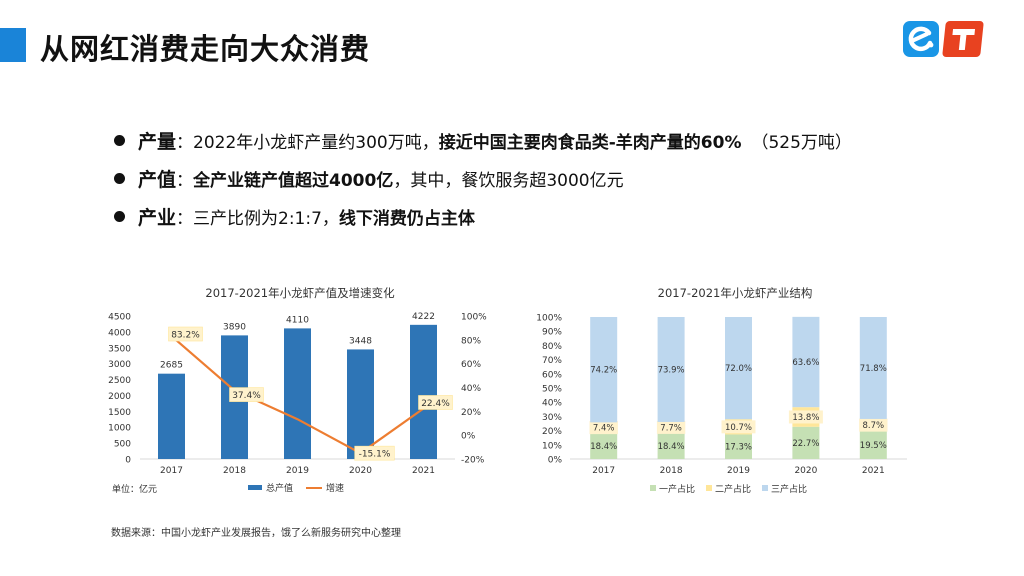 The width and height of the screenshot is (1024, 576). I want to click on segment-data-label: 22.7%, so click(805, 444).